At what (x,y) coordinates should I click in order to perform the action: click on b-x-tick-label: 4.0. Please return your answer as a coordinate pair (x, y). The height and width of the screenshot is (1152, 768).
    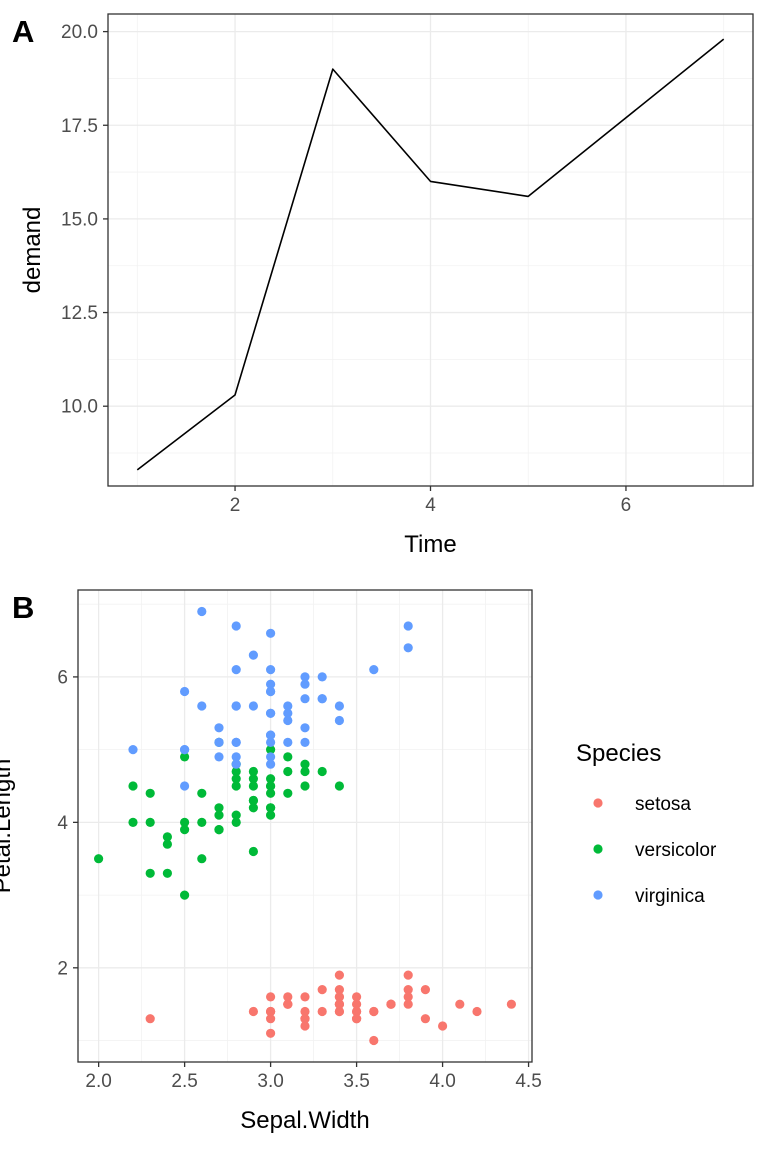
    Looking at the image, I should click on (442, 1081).